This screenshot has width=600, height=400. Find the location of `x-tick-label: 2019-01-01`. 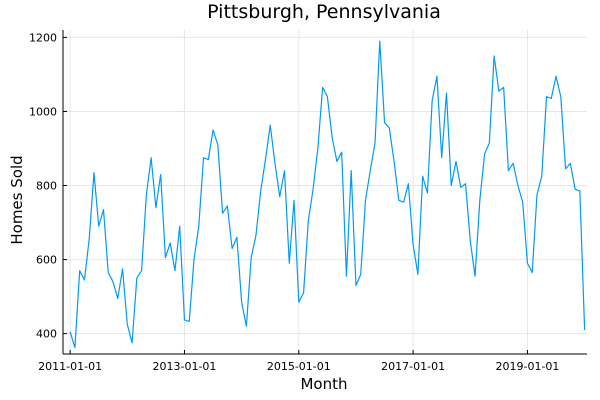

x-tick-label: 2019-01-01 is located at coordinates (527, 366).